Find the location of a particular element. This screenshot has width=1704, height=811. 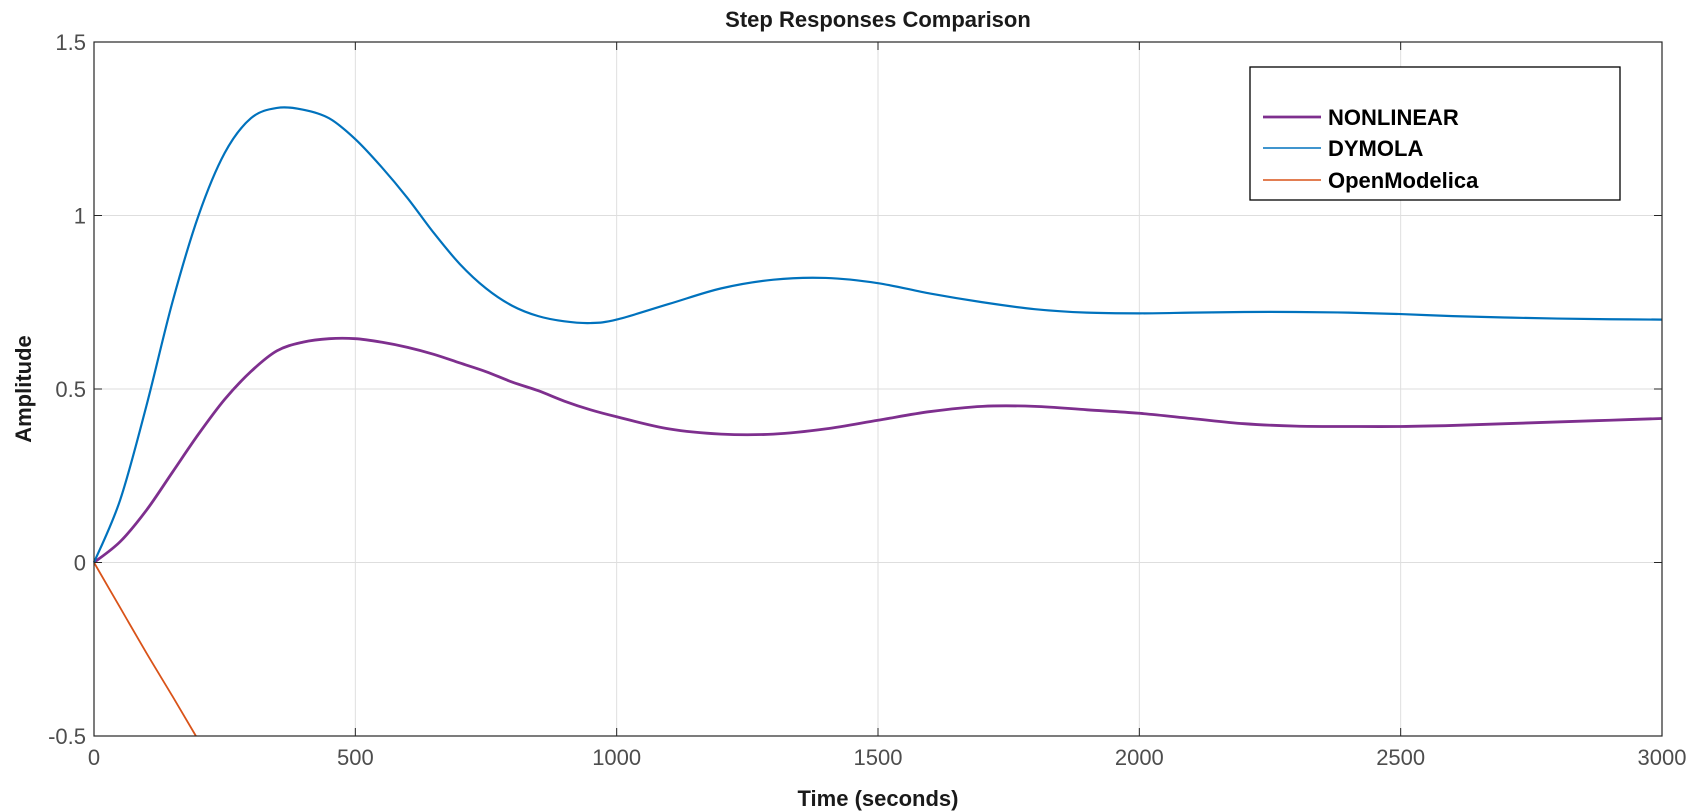

x-tick-label: 2500 is located at coordinates (1400, 757).